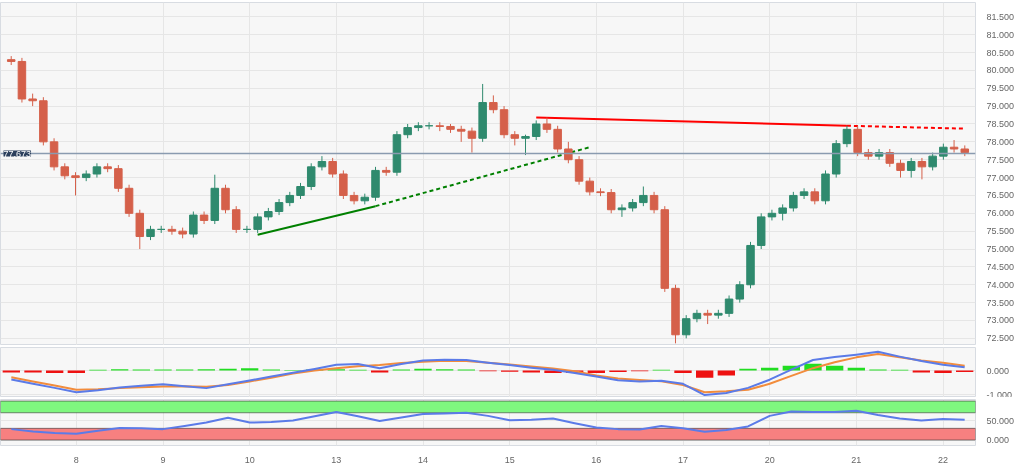 Image resolution: width=1024 pixels, height=465 pixels. What do you see at coordinates (1000, 106) in the screenshot?
I see `y-tick-label: 79.000` at bounding box center [1000, 106].